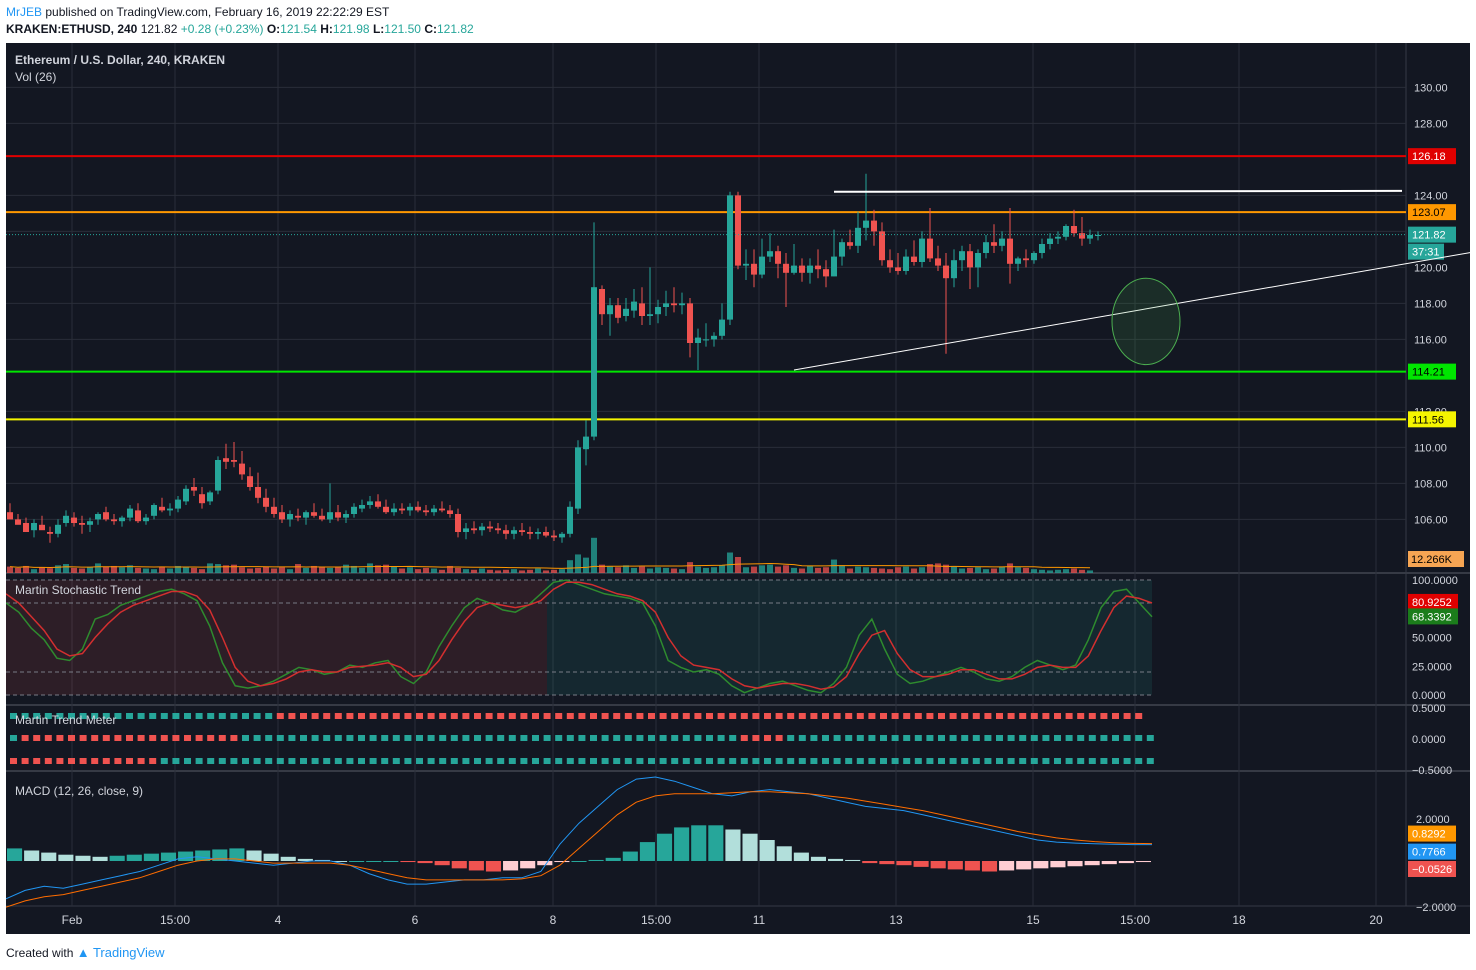 Image resolution: width=1476 pixels, height=970 pixels. I want to click on open-label: O:, so click(273, 29).